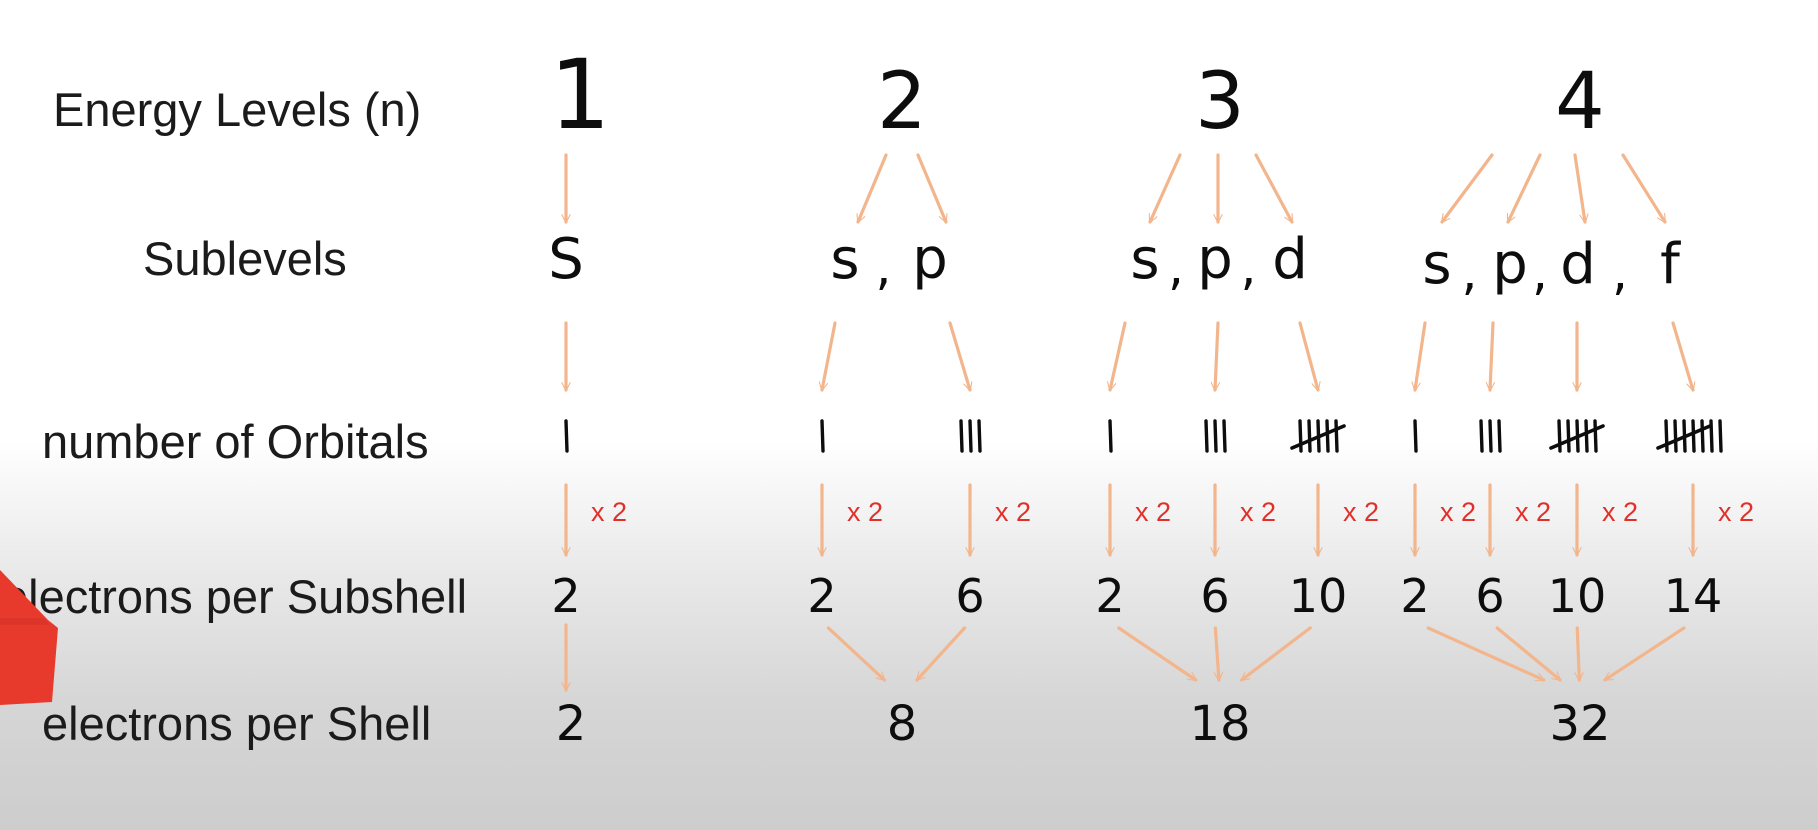 This screenshot has height=830, width=1818. I want to click on sublevel-s-n3: s, so click(1144, 259).